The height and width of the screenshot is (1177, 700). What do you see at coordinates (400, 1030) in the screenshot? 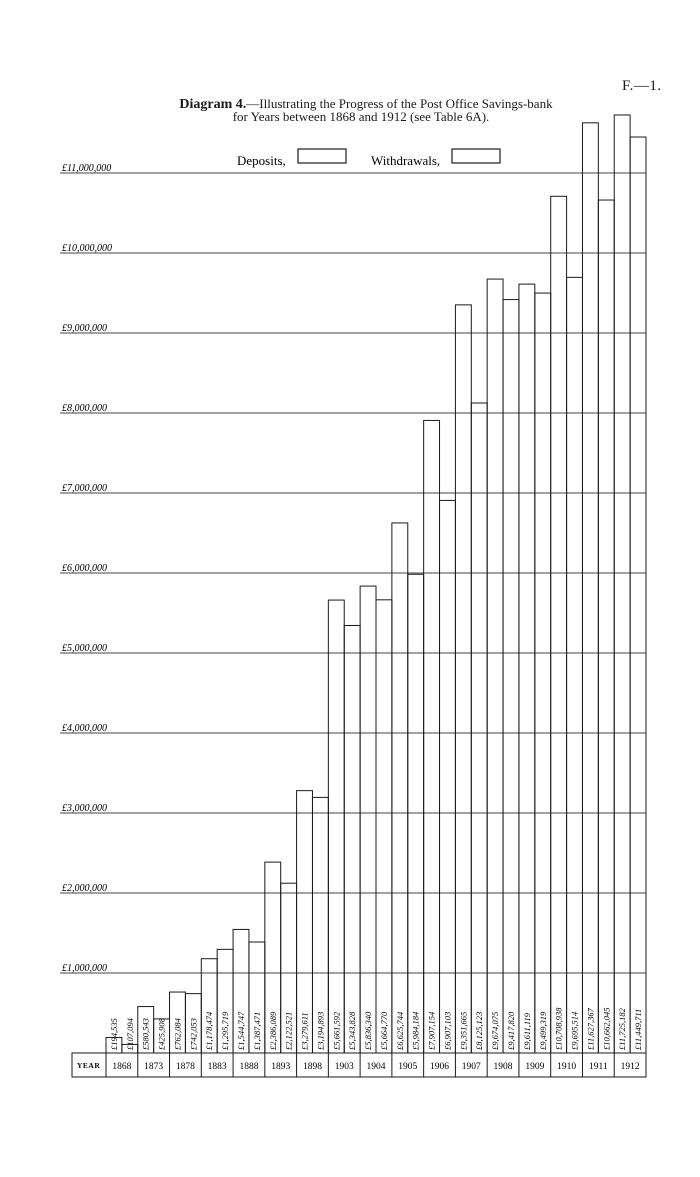
I see `deposit-value-label: £6,625,744` at bounding box center [400, 1030].